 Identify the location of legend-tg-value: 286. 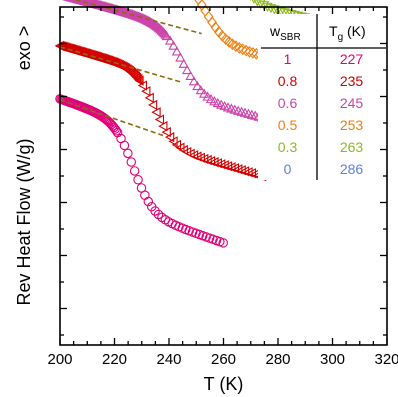
(352, 169).